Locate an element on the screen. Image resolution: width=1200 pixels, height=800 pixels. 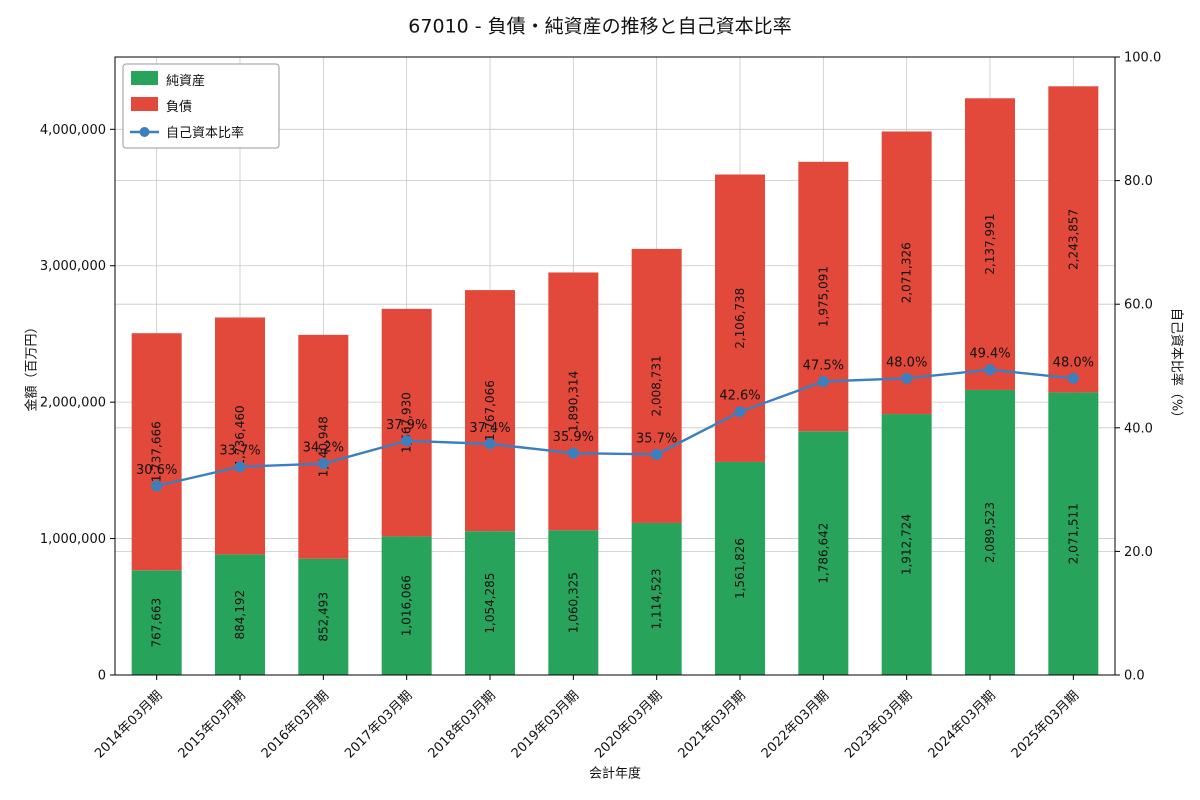
svg-text: 34.2% is located at coordinates (323, 448).